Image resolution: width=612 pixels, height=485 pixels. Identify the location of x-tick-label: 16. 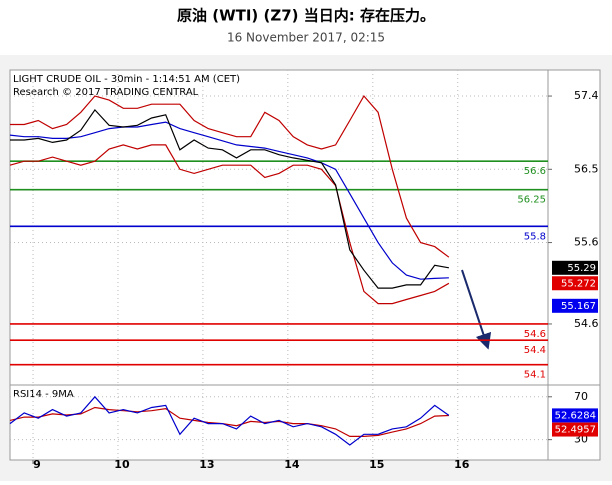
(462, 464).